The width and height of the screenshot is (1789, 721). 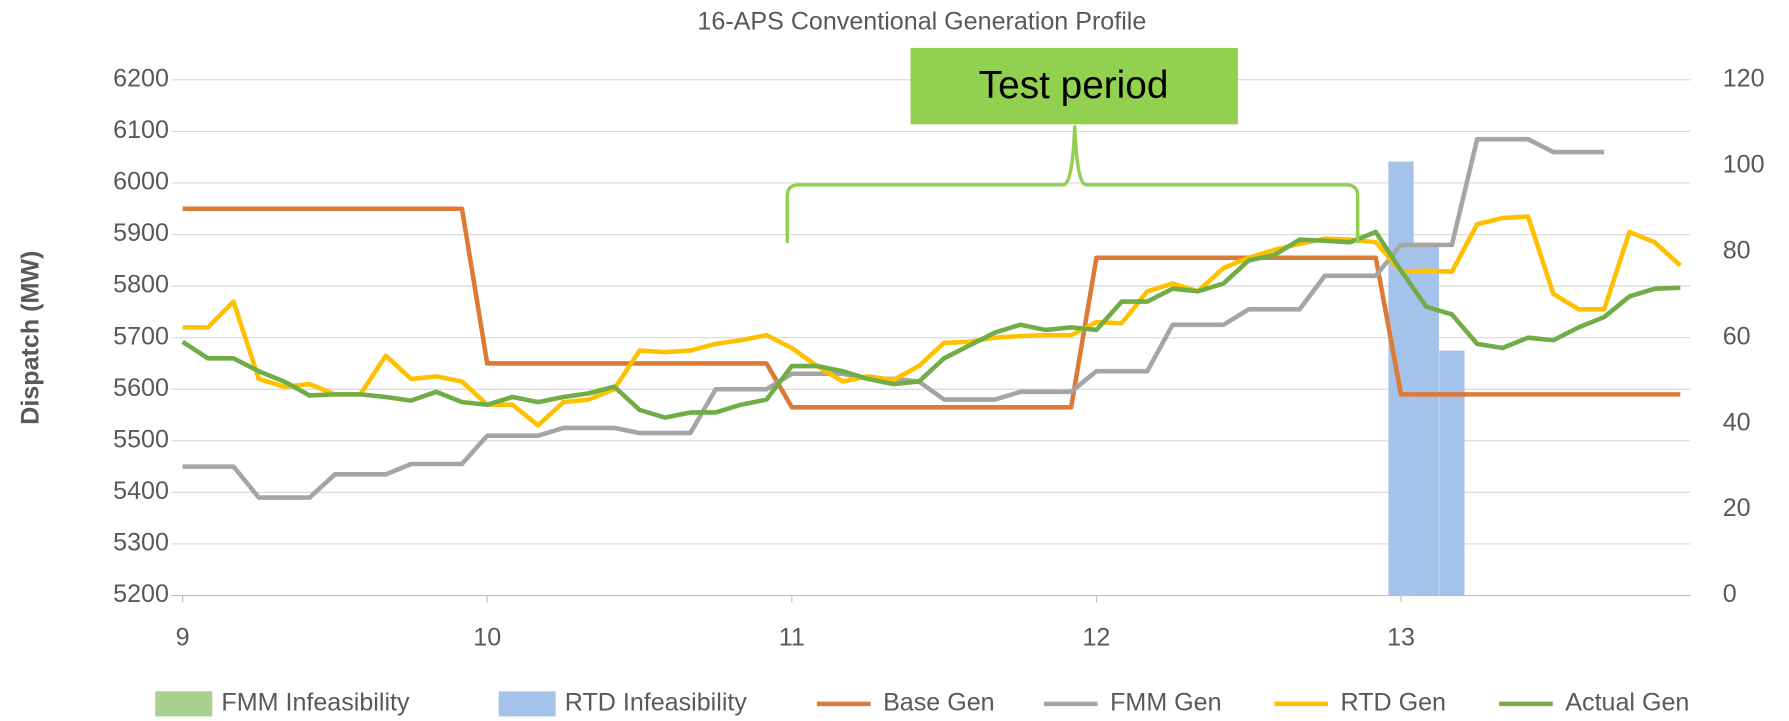 I want to click on x-tick-label: 11, so click(x=792, y=637).